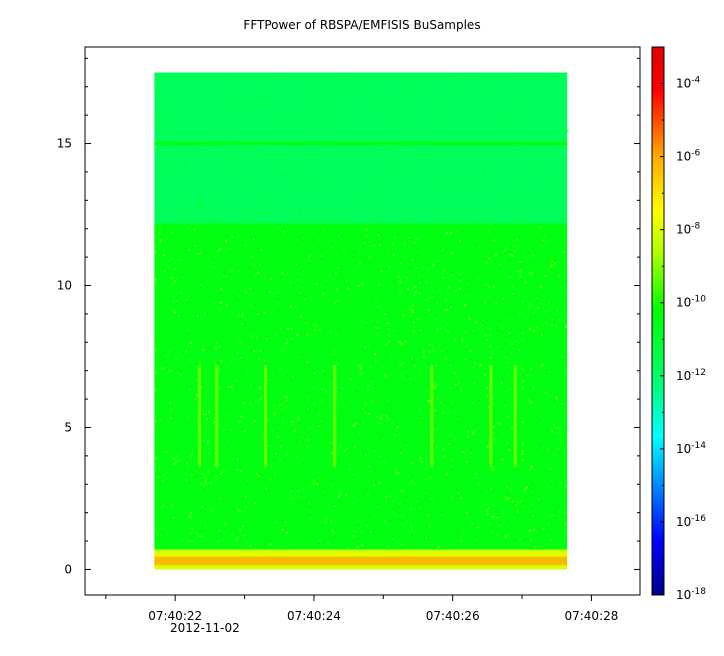 The image size is (724, 656). What do you see at coordinates (314, 616) in the screenshot?
I see `x-tick-label: 07:40:24` at bounding box center [314, 616].